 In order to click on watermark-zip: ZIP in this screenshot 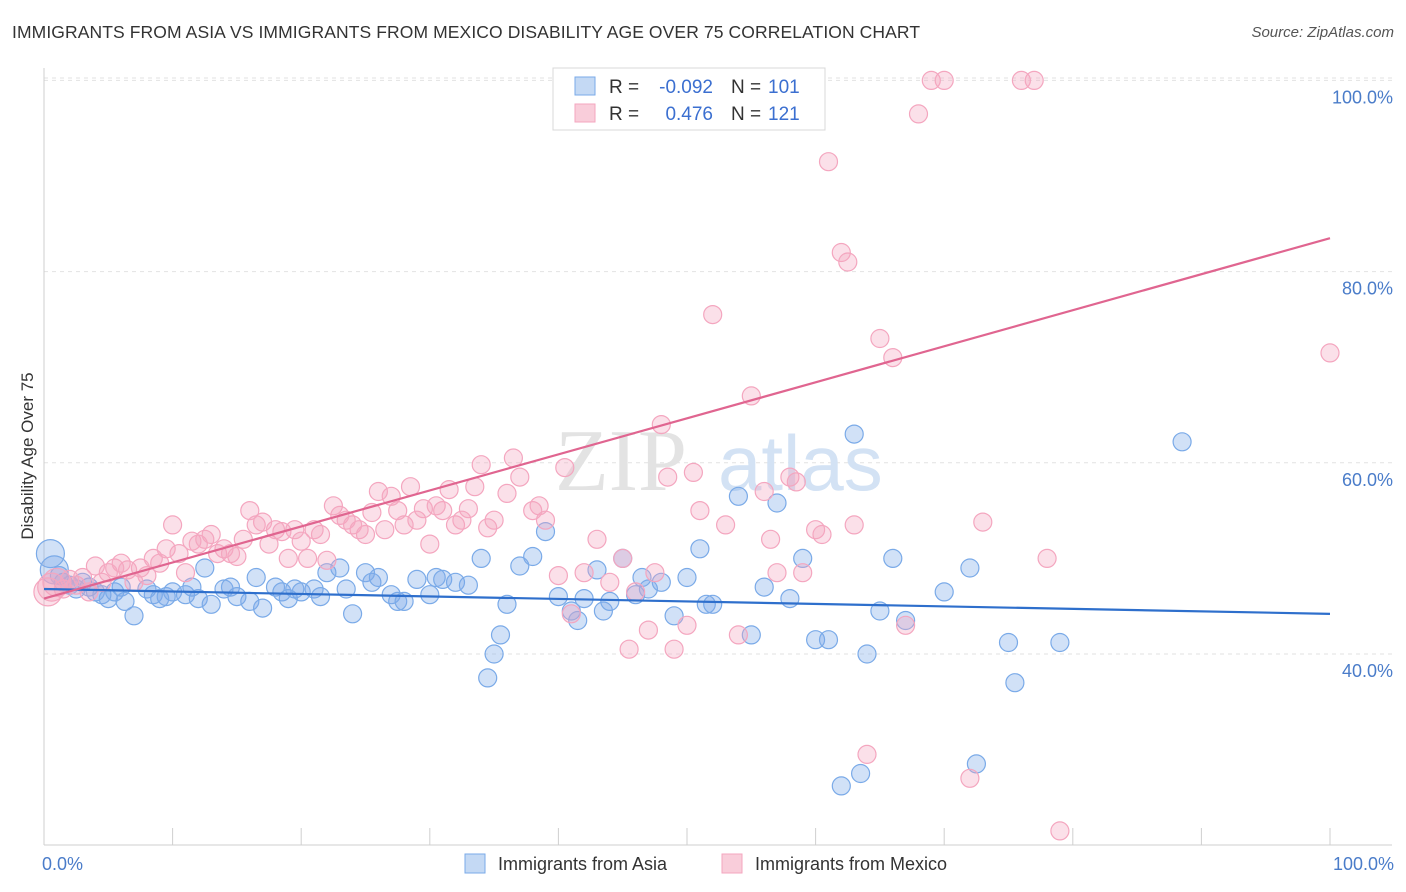, I will do `click(621, 461)`.